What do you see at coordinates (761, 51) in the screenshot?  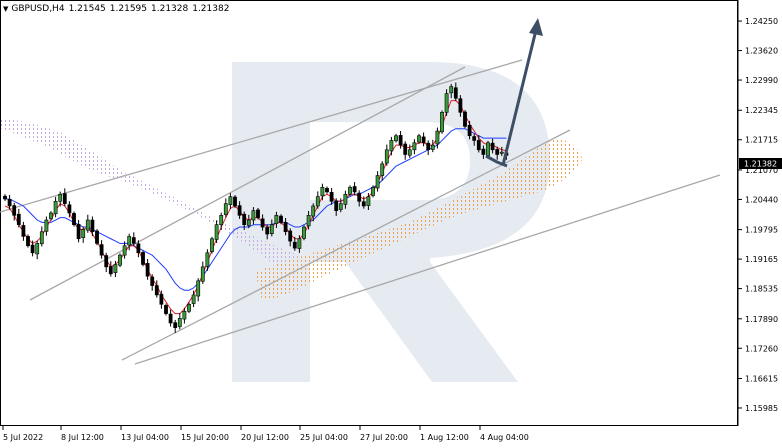 I see `price-tick-label: 1.23620` at bounding box center [761, 51].